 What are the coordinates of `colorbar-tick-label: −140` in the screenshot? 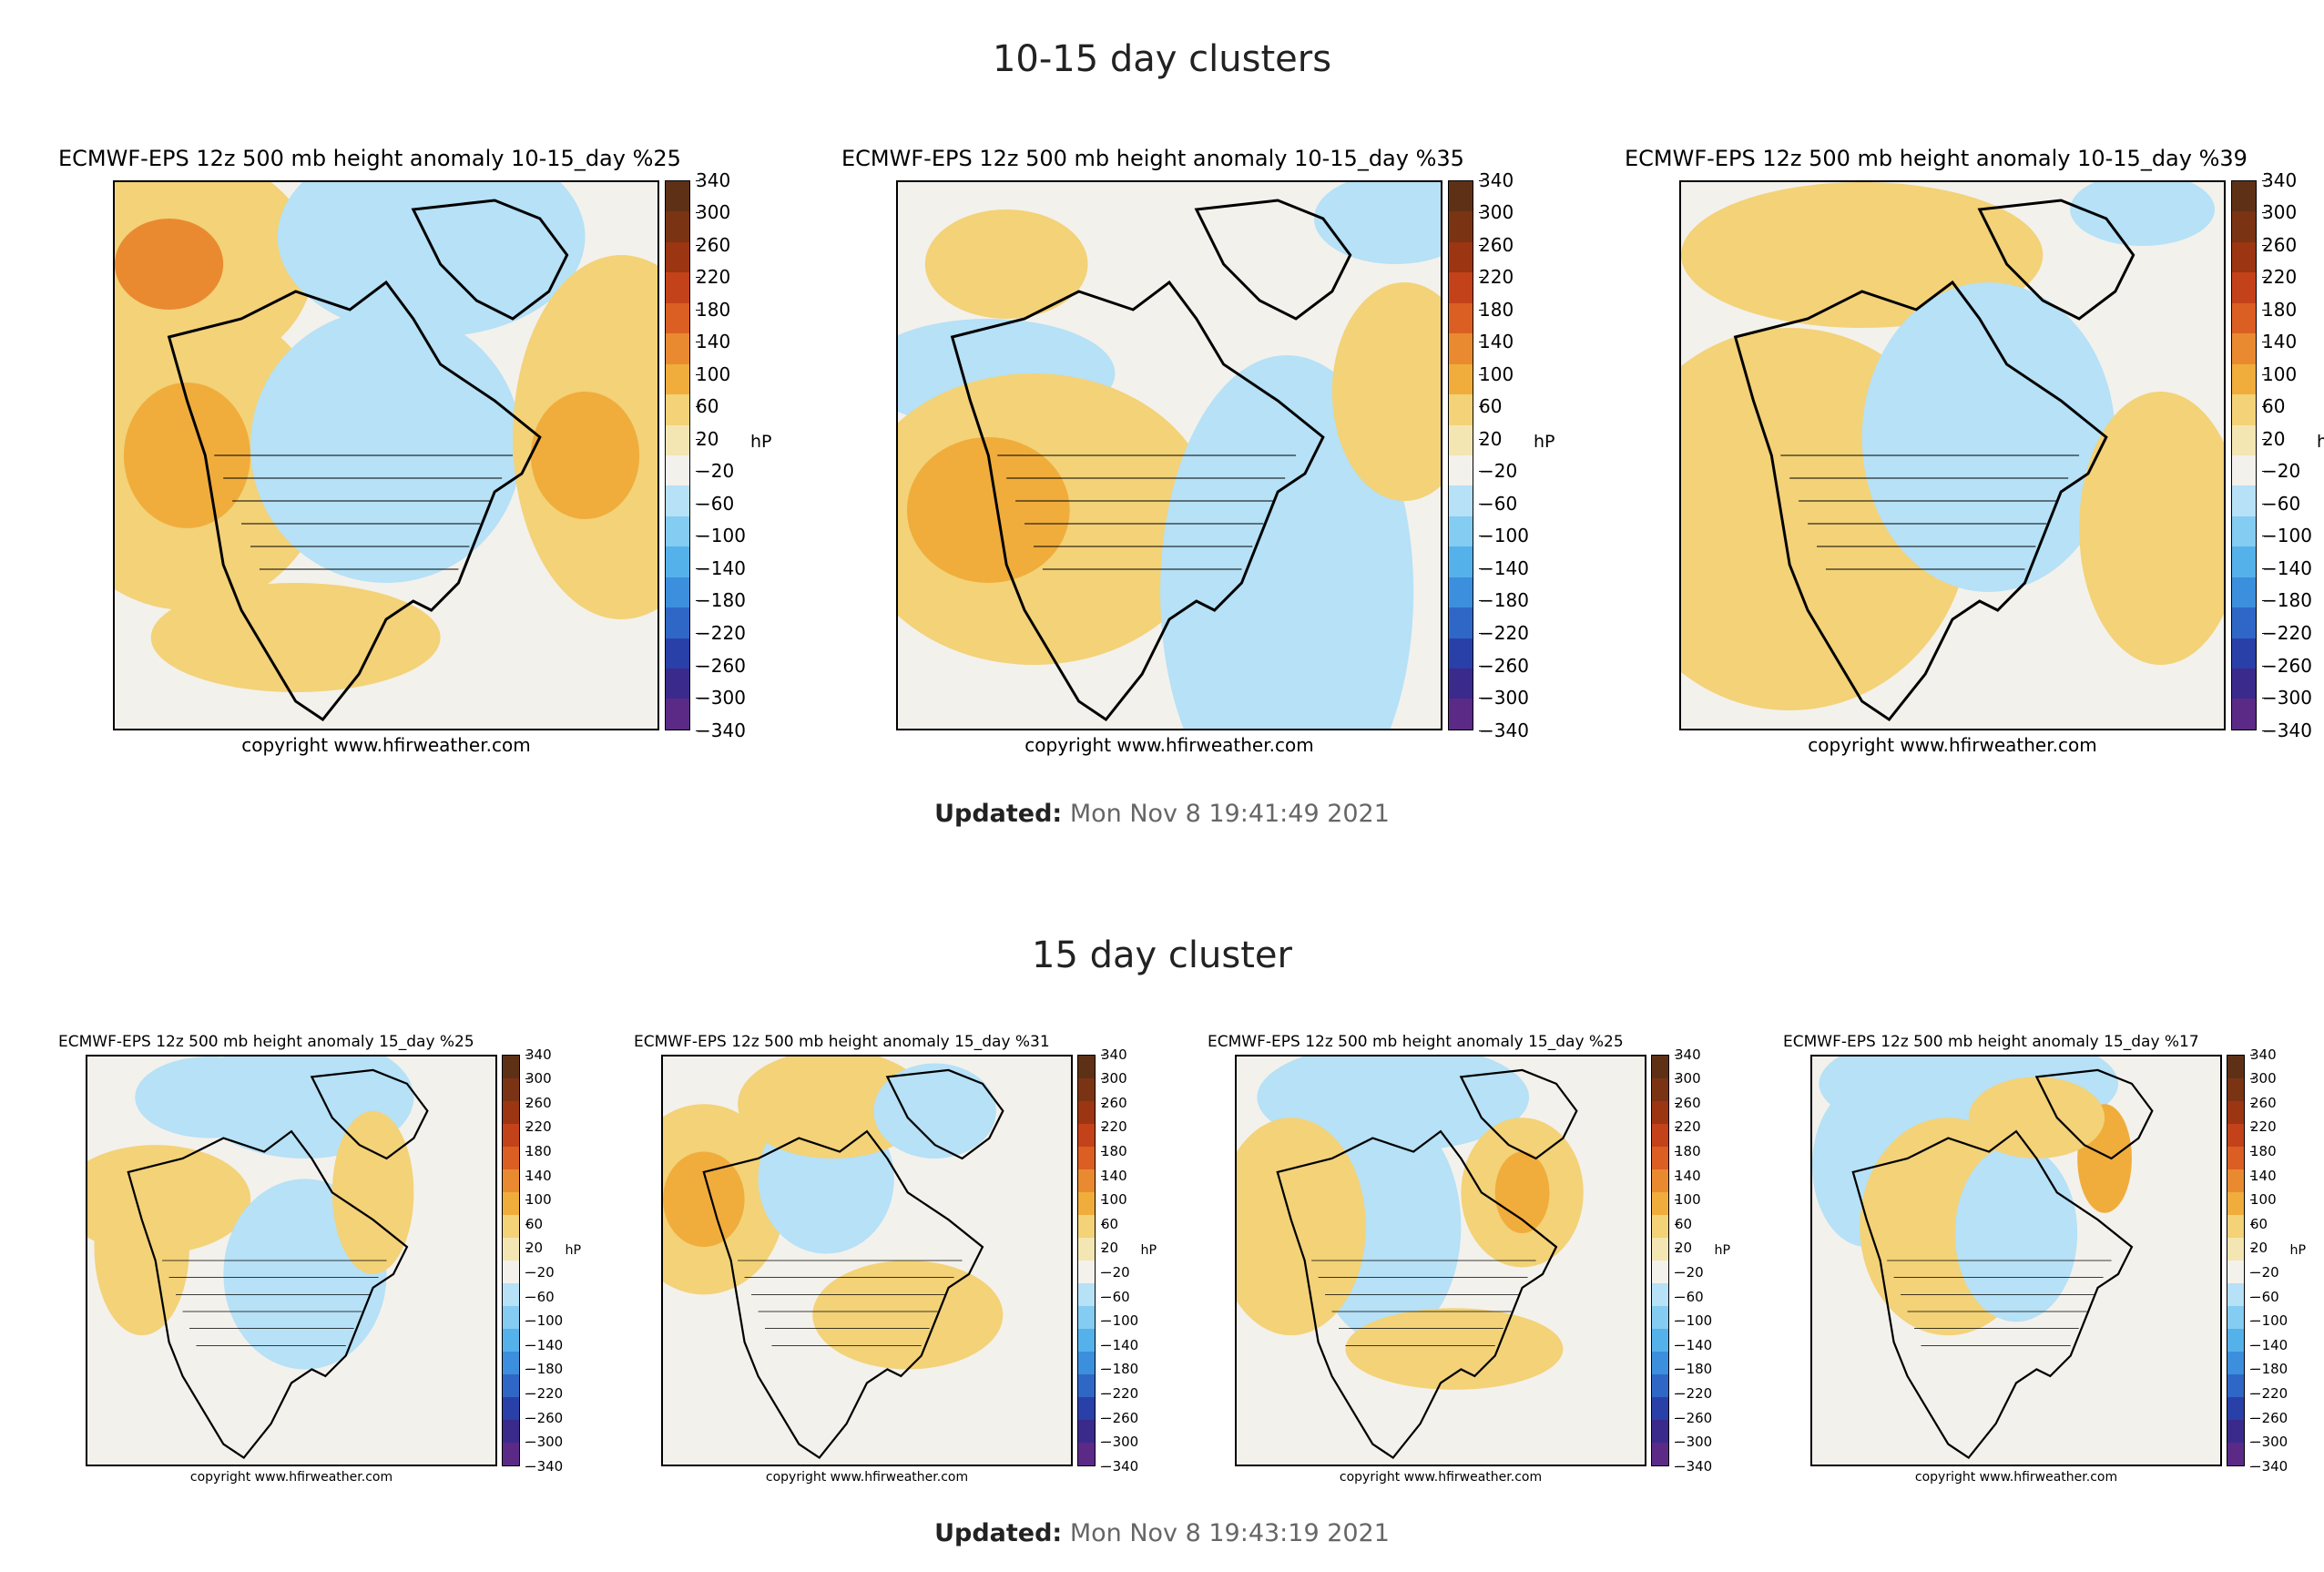 It's located at (2287, 568).